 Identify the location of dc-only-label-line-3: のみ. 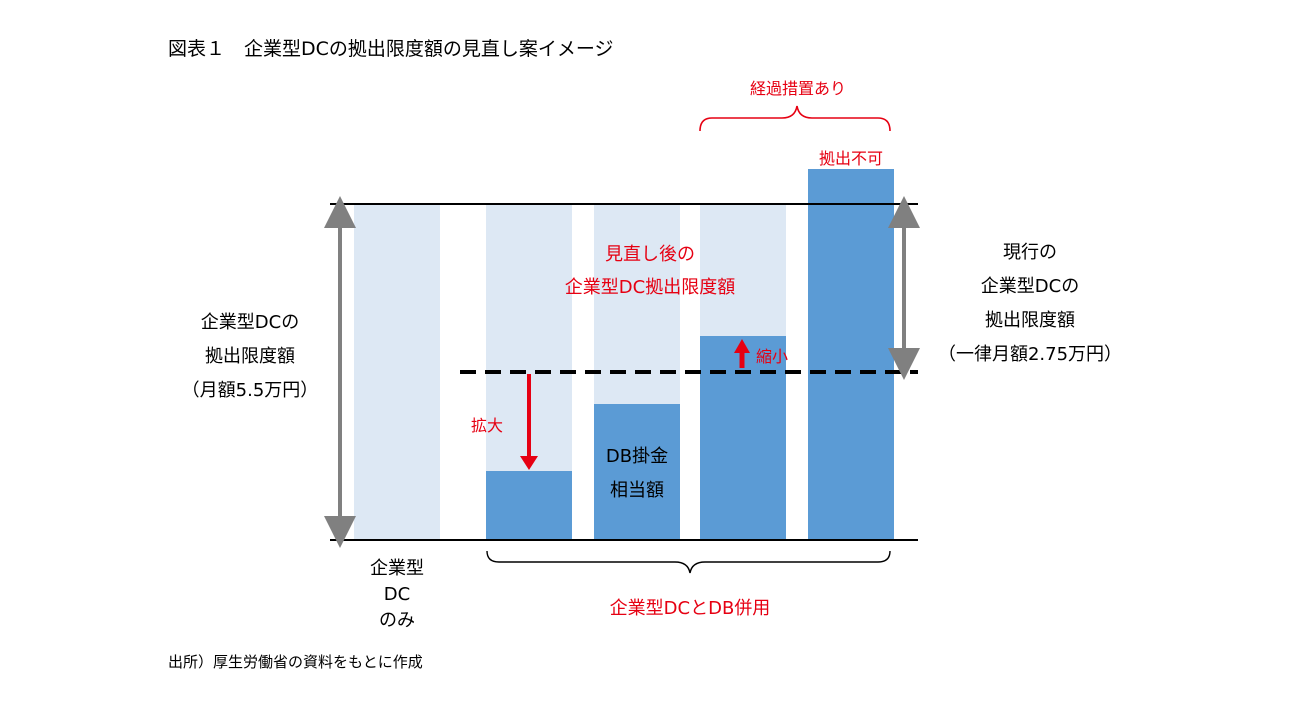
(397, 620).